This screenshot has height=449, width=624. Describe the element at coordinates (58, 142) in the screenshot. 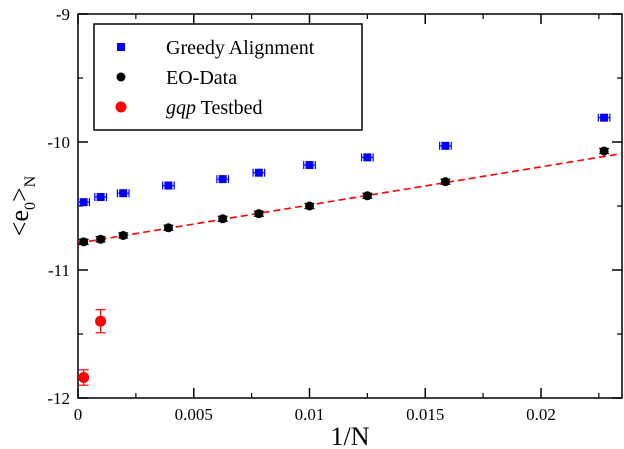

I see `y-tick-label: -10` at that location.